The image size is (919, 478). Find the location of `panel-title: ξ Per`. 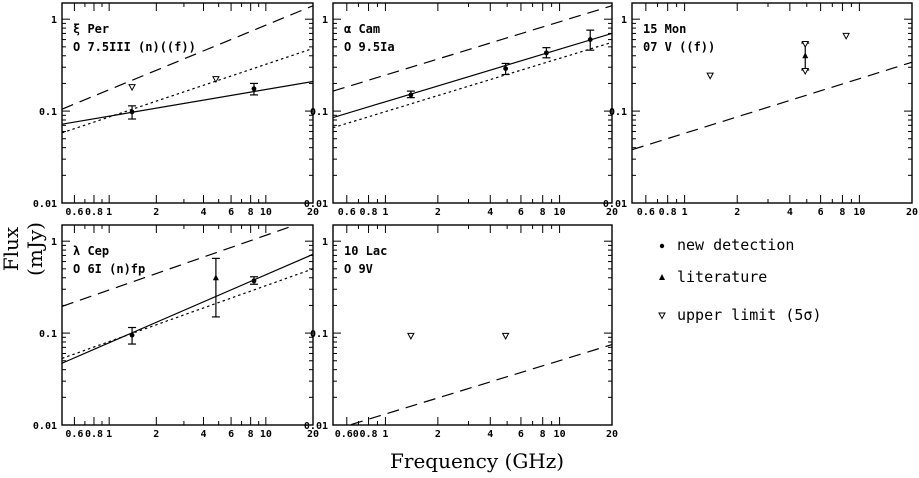

panel-title: ξ Per is located at coordinates (91, 29).